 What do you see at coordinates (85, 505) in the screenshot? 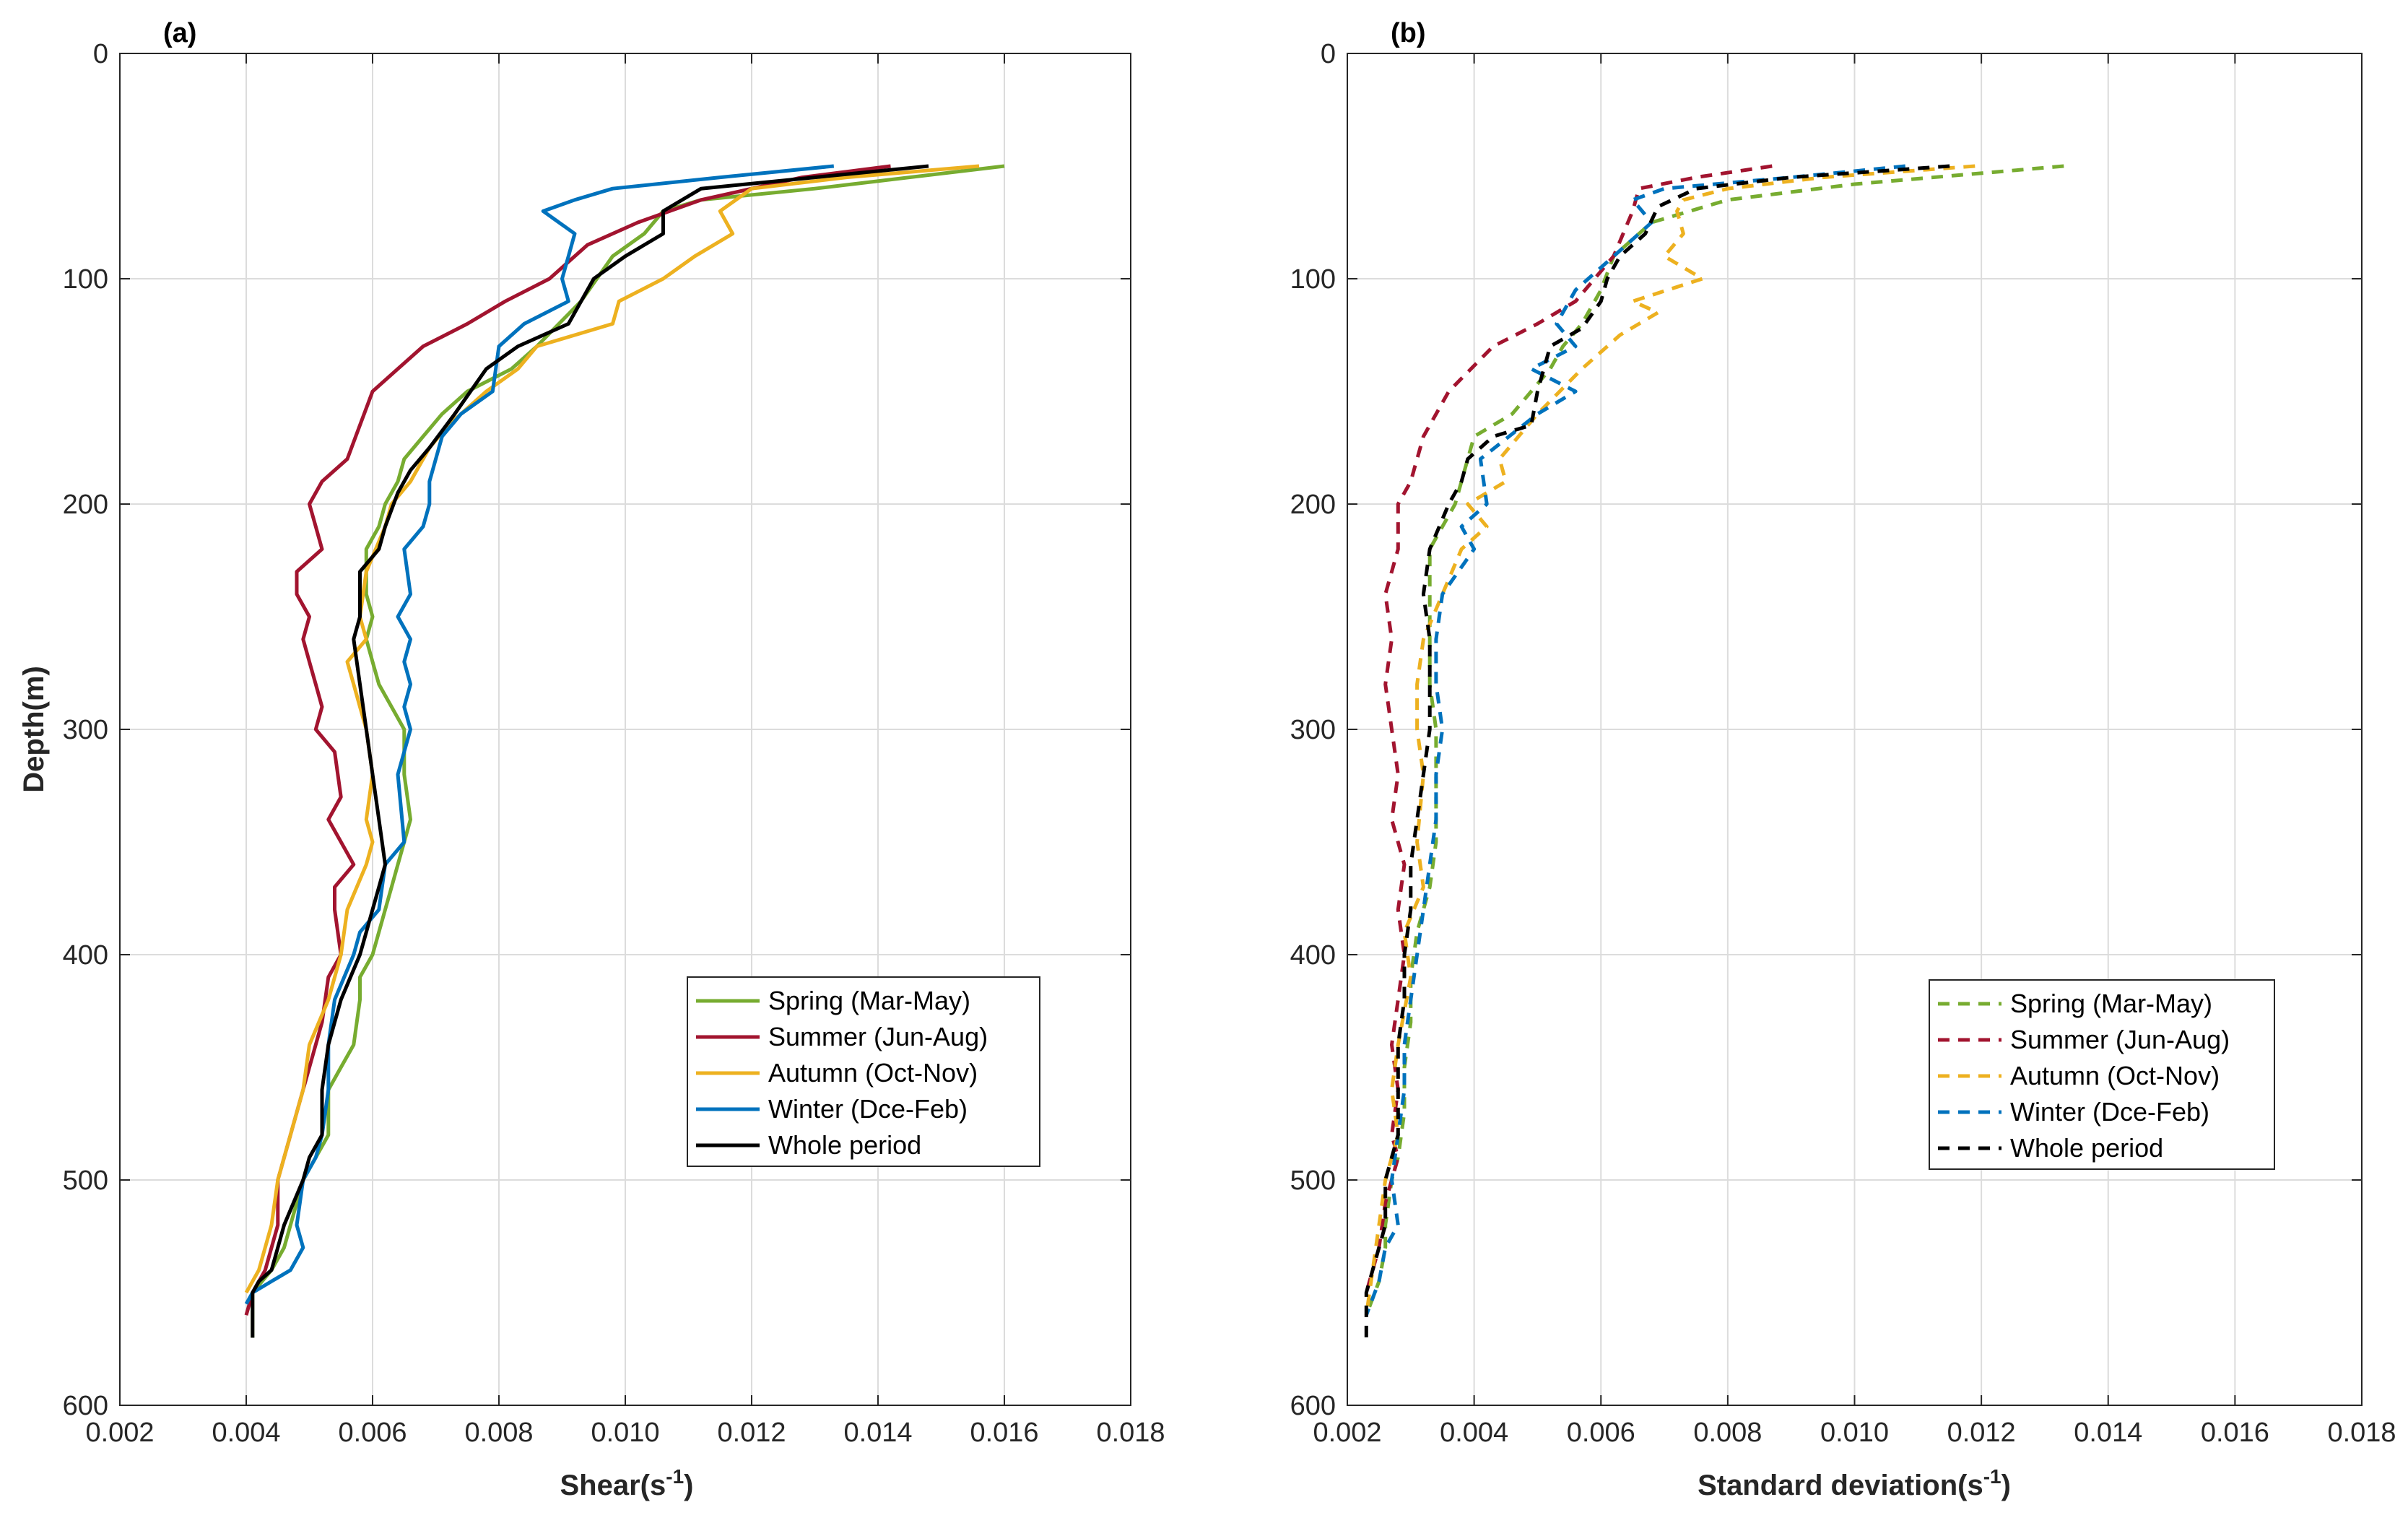
I see `y-tick-label-a: 200` at bounding box center [85, 505].